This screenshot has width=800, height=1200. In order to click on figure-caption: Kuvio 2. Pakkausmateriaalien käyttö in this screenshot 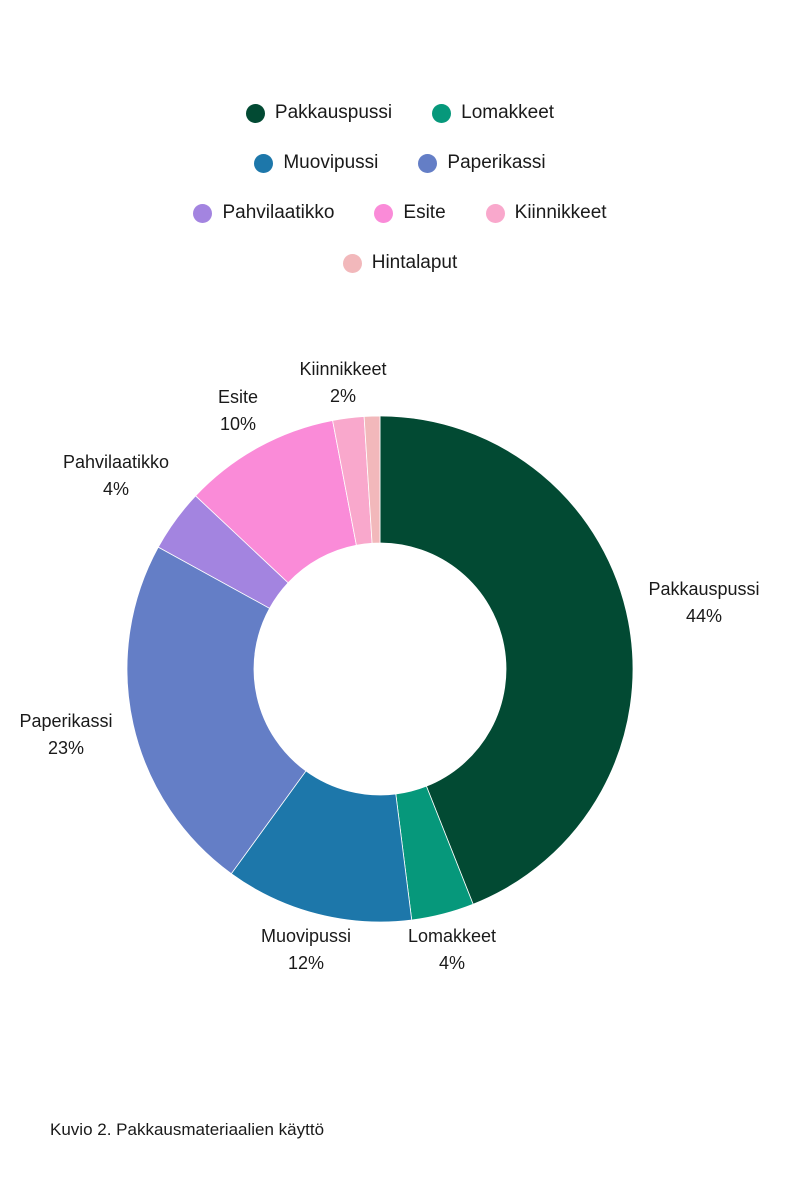, I will do `click(187, 1129)`.